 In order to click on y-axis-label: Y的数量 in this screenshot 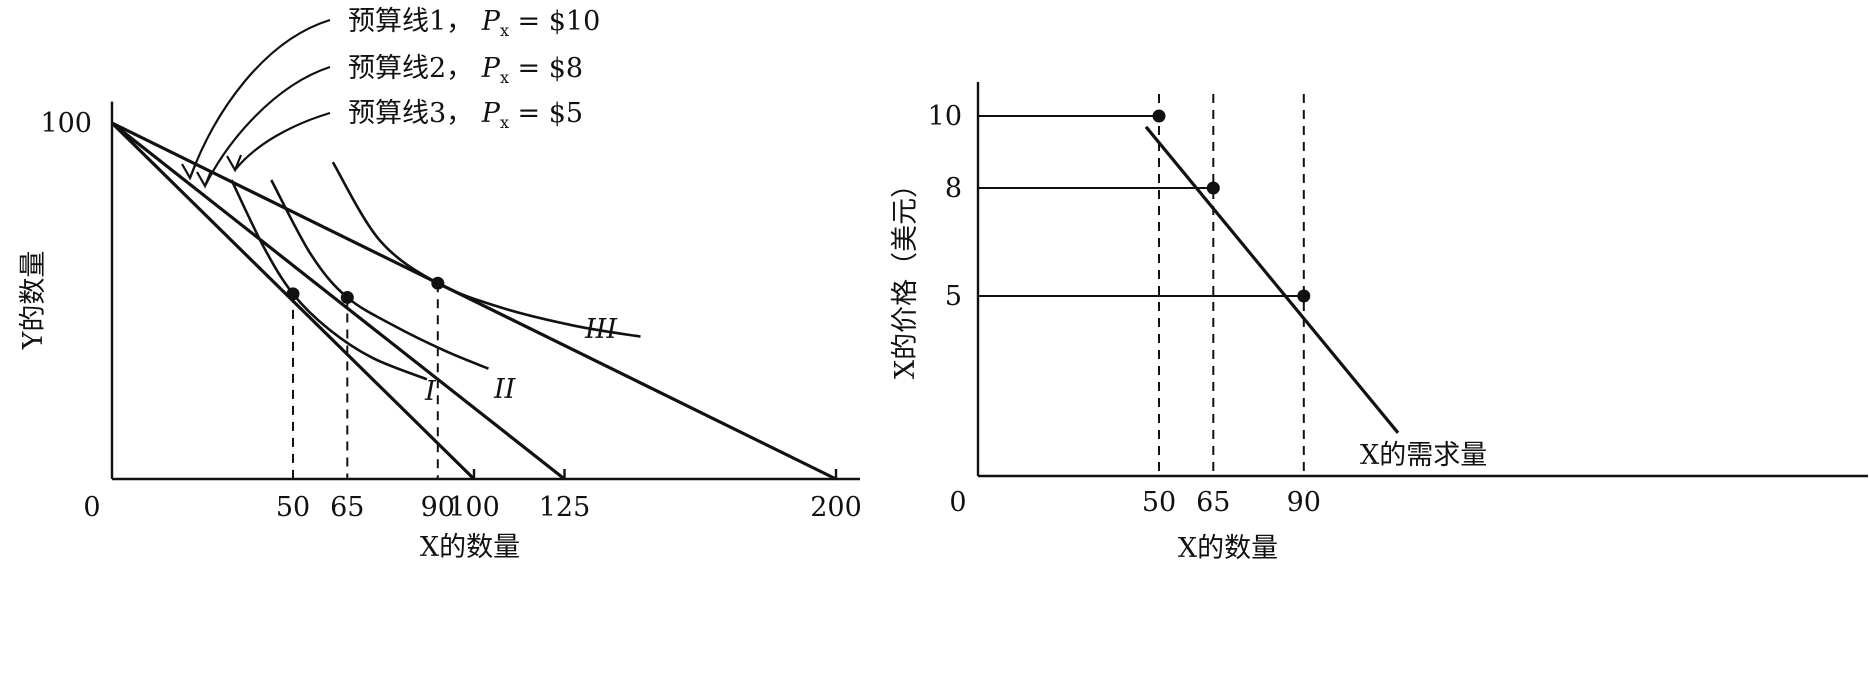, I will do `click(33, 301)`.